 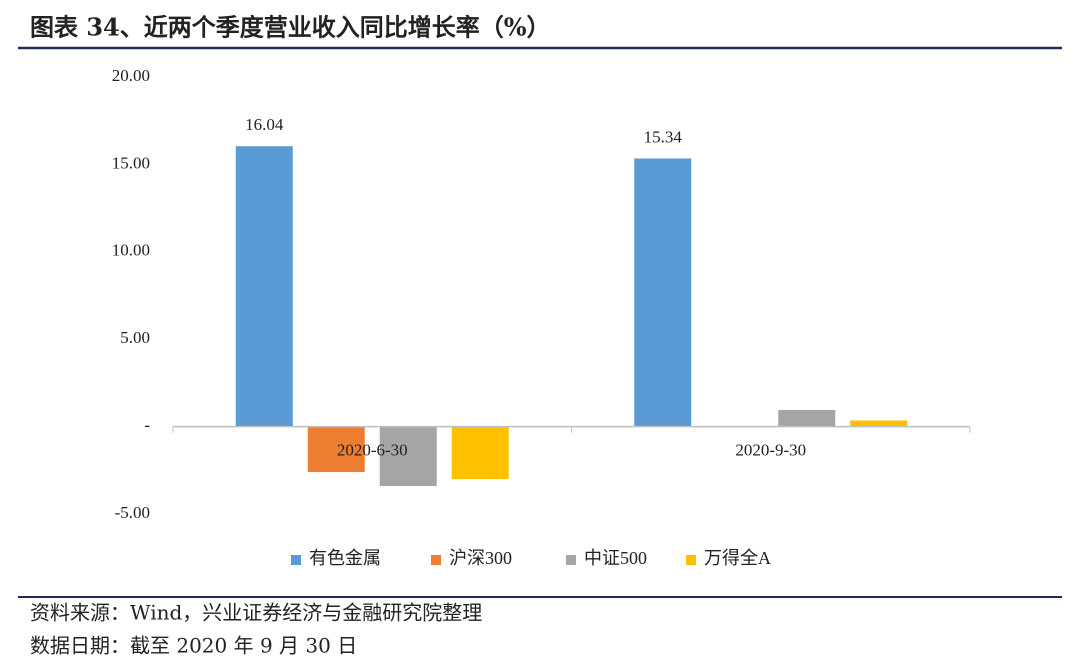 What do you see at coordinates (737, 558) in the screenshot?
I see `legend-label: 万得全A` at bounding box center [737, 558].